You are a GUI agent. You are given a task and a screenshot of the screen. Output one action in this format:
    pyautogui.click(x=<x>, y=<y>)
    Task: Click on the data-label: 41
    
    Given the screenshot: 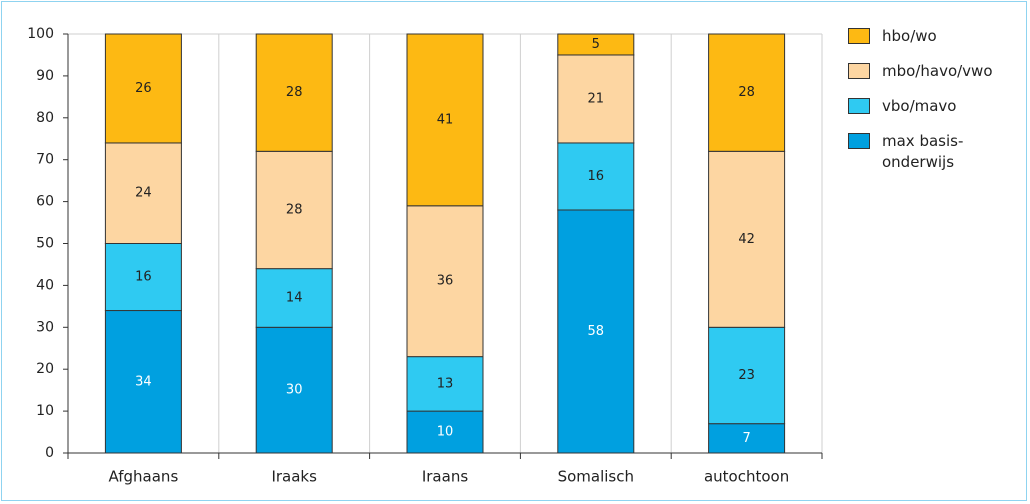 What is the action you would take?
    pyautogui.click(x=445, y=119)
    